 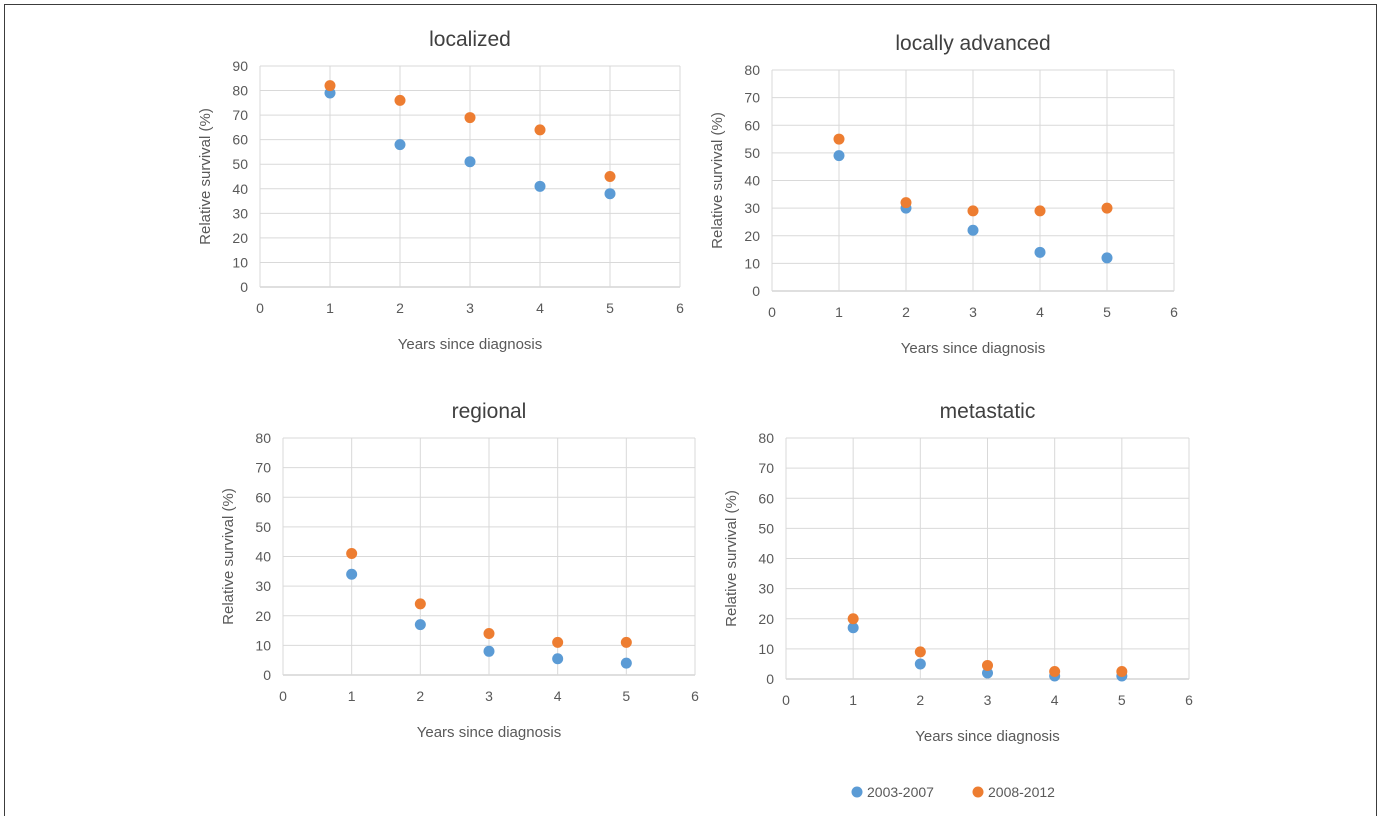 I want to click on legend-label: 2008-2012, so click(x=1021, y=792).